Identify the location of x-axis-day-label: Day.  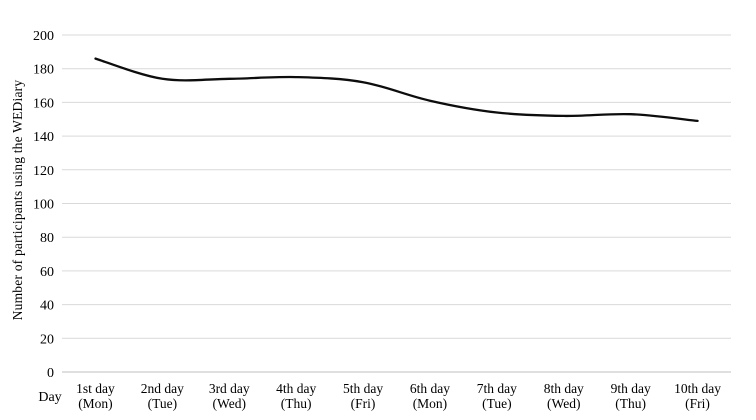
(49, 397).